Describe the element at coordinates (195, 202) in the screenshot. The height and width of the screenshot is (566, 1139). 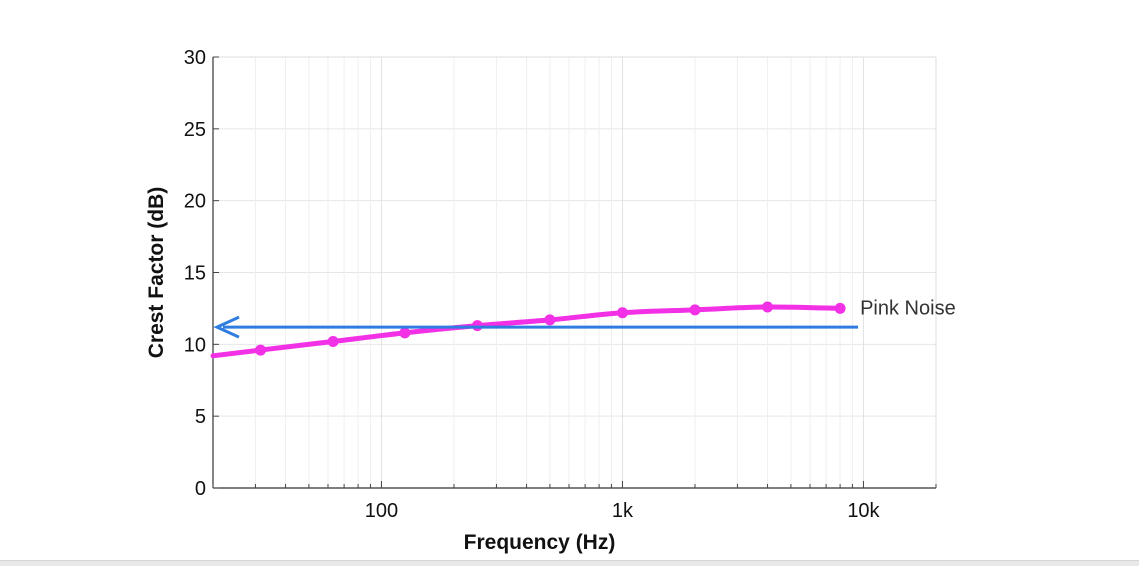
I see `y-tick-label: 20` at that location.